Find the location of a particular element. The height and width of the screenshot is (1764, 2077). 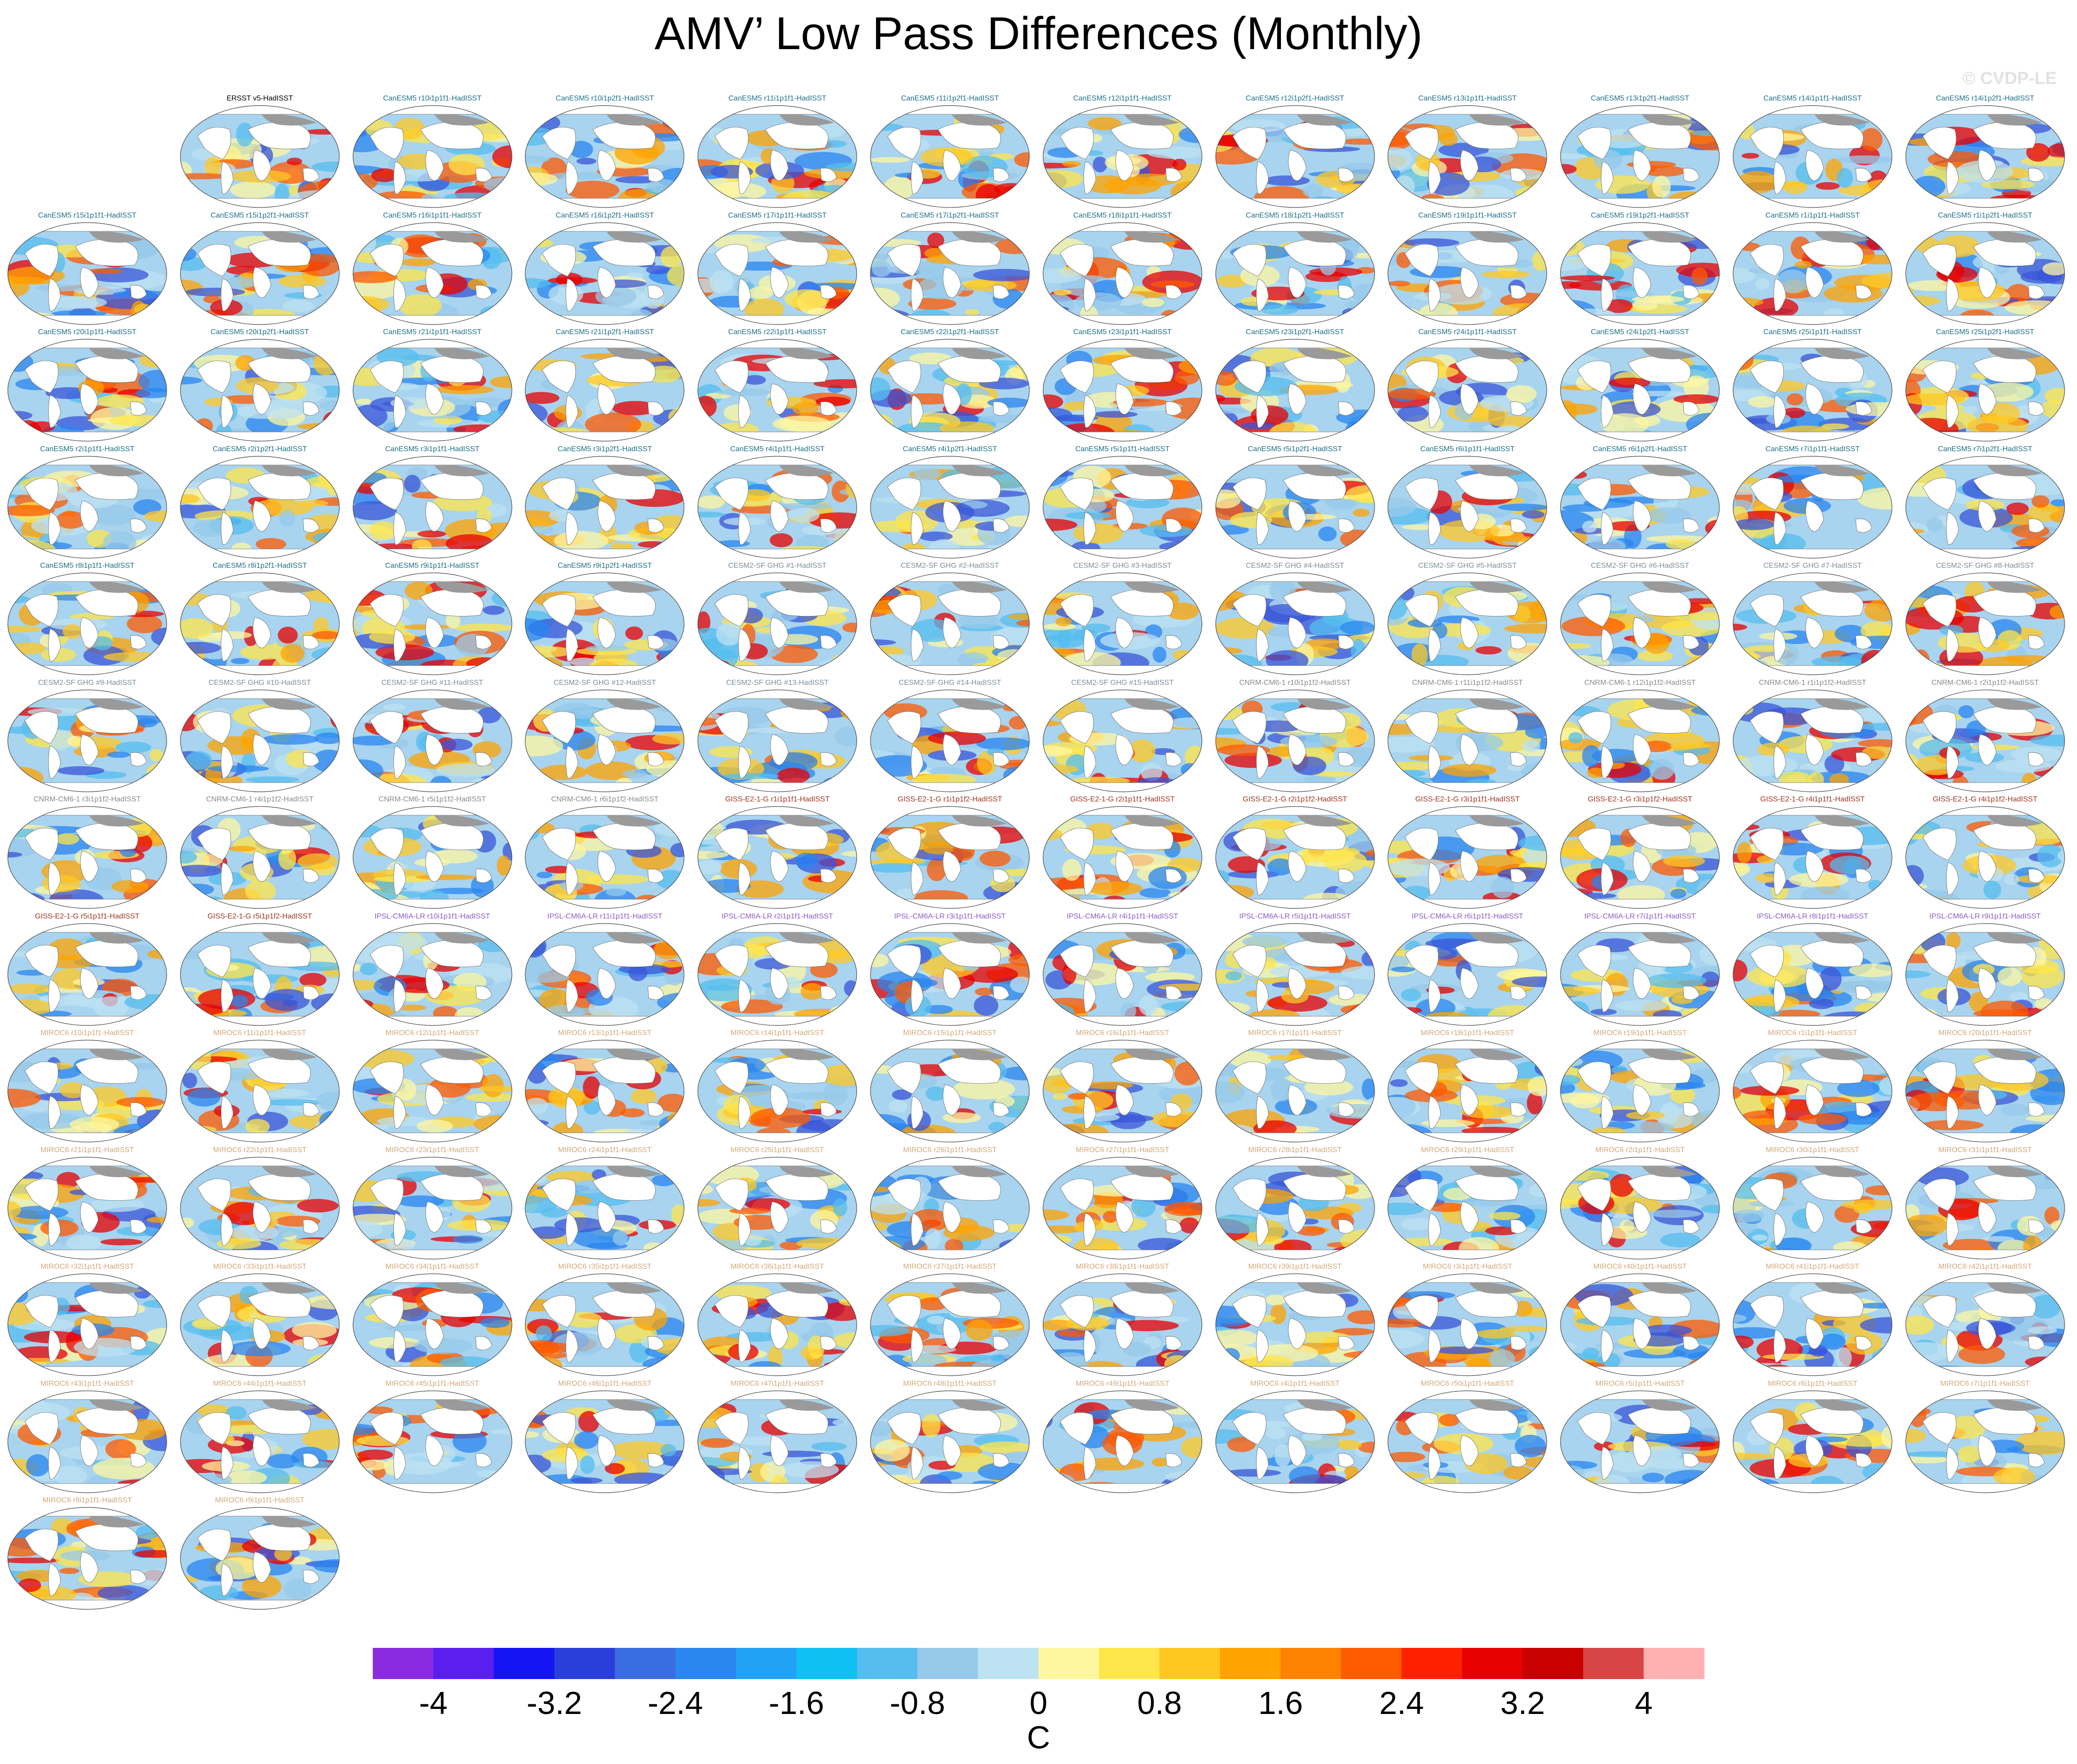

panel-title: CanESM5 r11i1p2f1-HadISST is located at coordinates (950, 98).